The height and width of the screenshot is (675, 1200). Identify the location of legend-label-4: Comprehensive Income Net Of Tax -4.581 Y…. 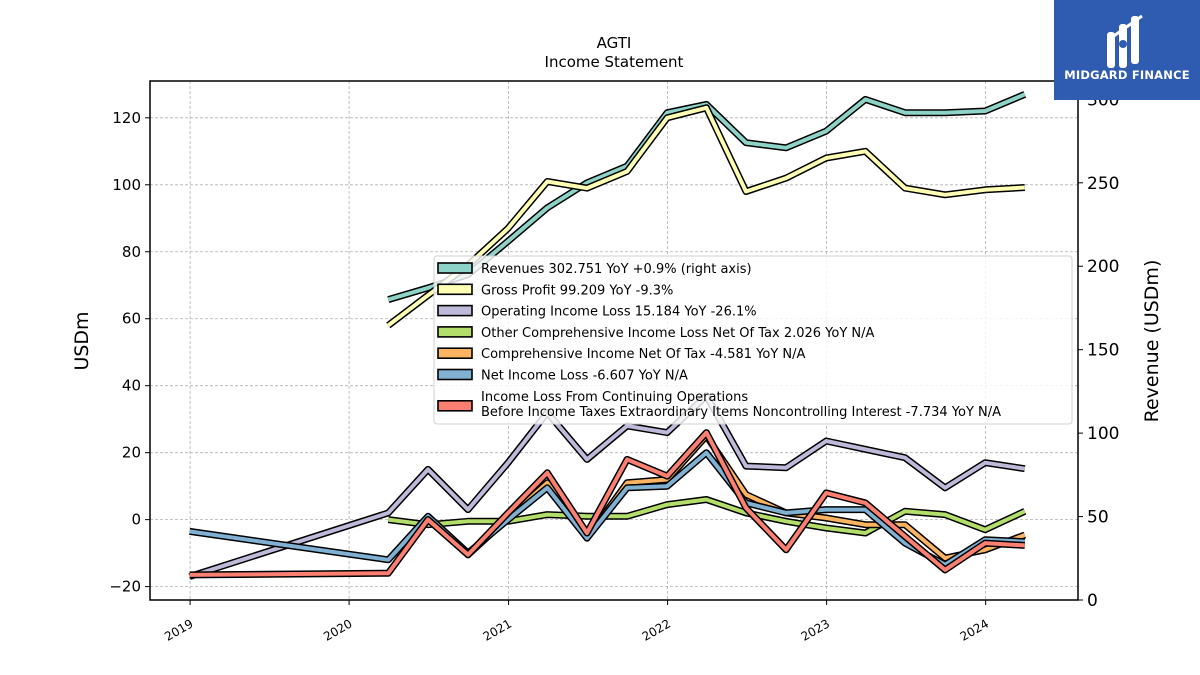
(643, 354).